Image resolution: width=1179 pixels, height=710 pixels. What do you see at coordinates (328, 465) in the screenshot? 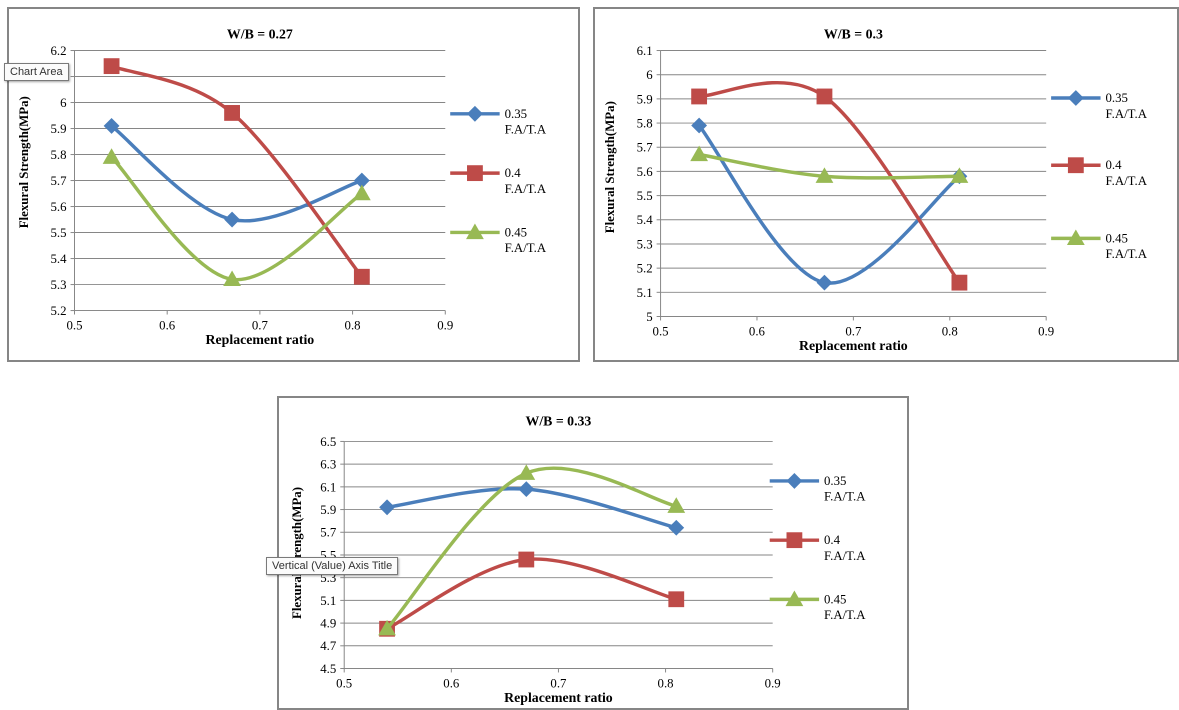
I see `y-tick-label: 6.3` at bounding box center [328, 465].